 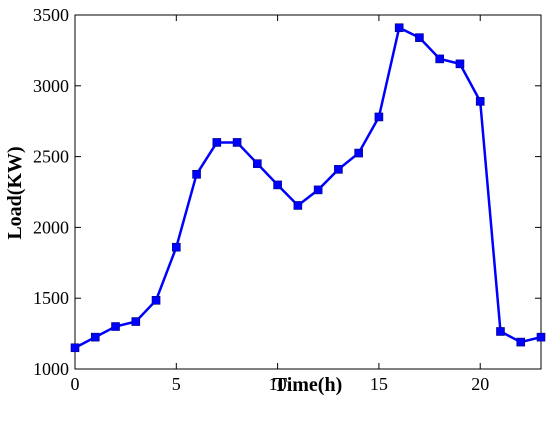 What do you see at coordinates (176, 384) in the screenshot?
I see `x-tick-label: 5` at bounding box center [176, 384].